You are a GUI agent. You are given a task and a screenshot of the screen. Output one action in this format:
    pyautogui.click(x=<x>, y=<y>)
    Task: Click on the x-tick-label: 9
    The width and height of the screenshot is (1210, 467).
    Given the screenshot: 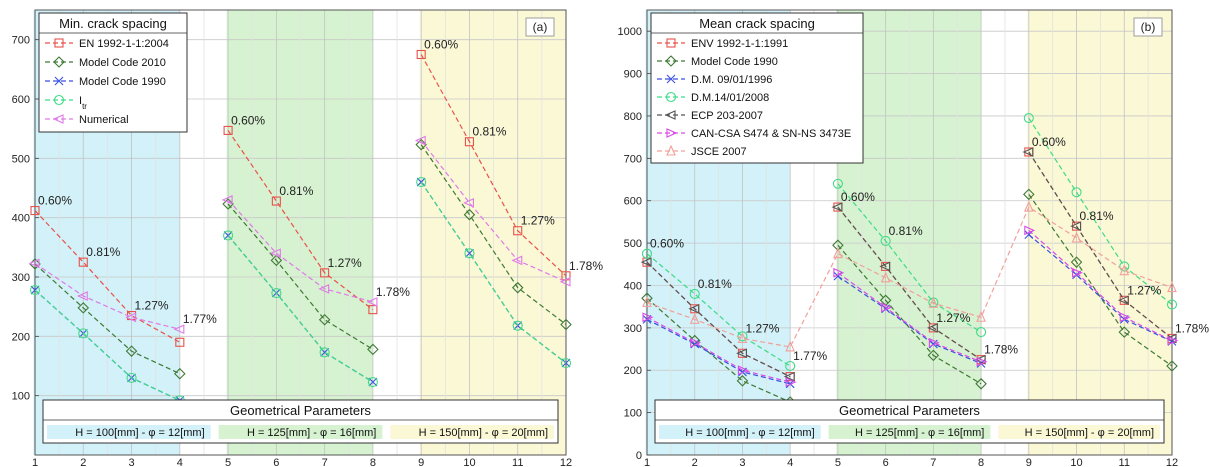 What is the action you would take?
    pyautogui.click(x=421, y=462)
    